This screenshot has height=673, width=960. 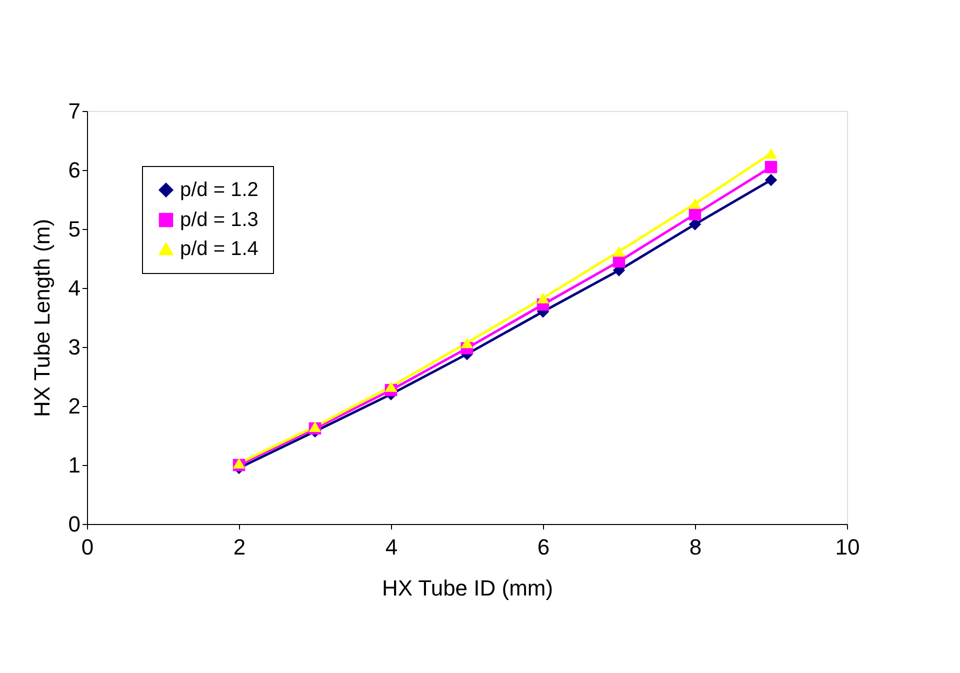 I want to click on y-tick-label: 5, so click(x=74, y=229).